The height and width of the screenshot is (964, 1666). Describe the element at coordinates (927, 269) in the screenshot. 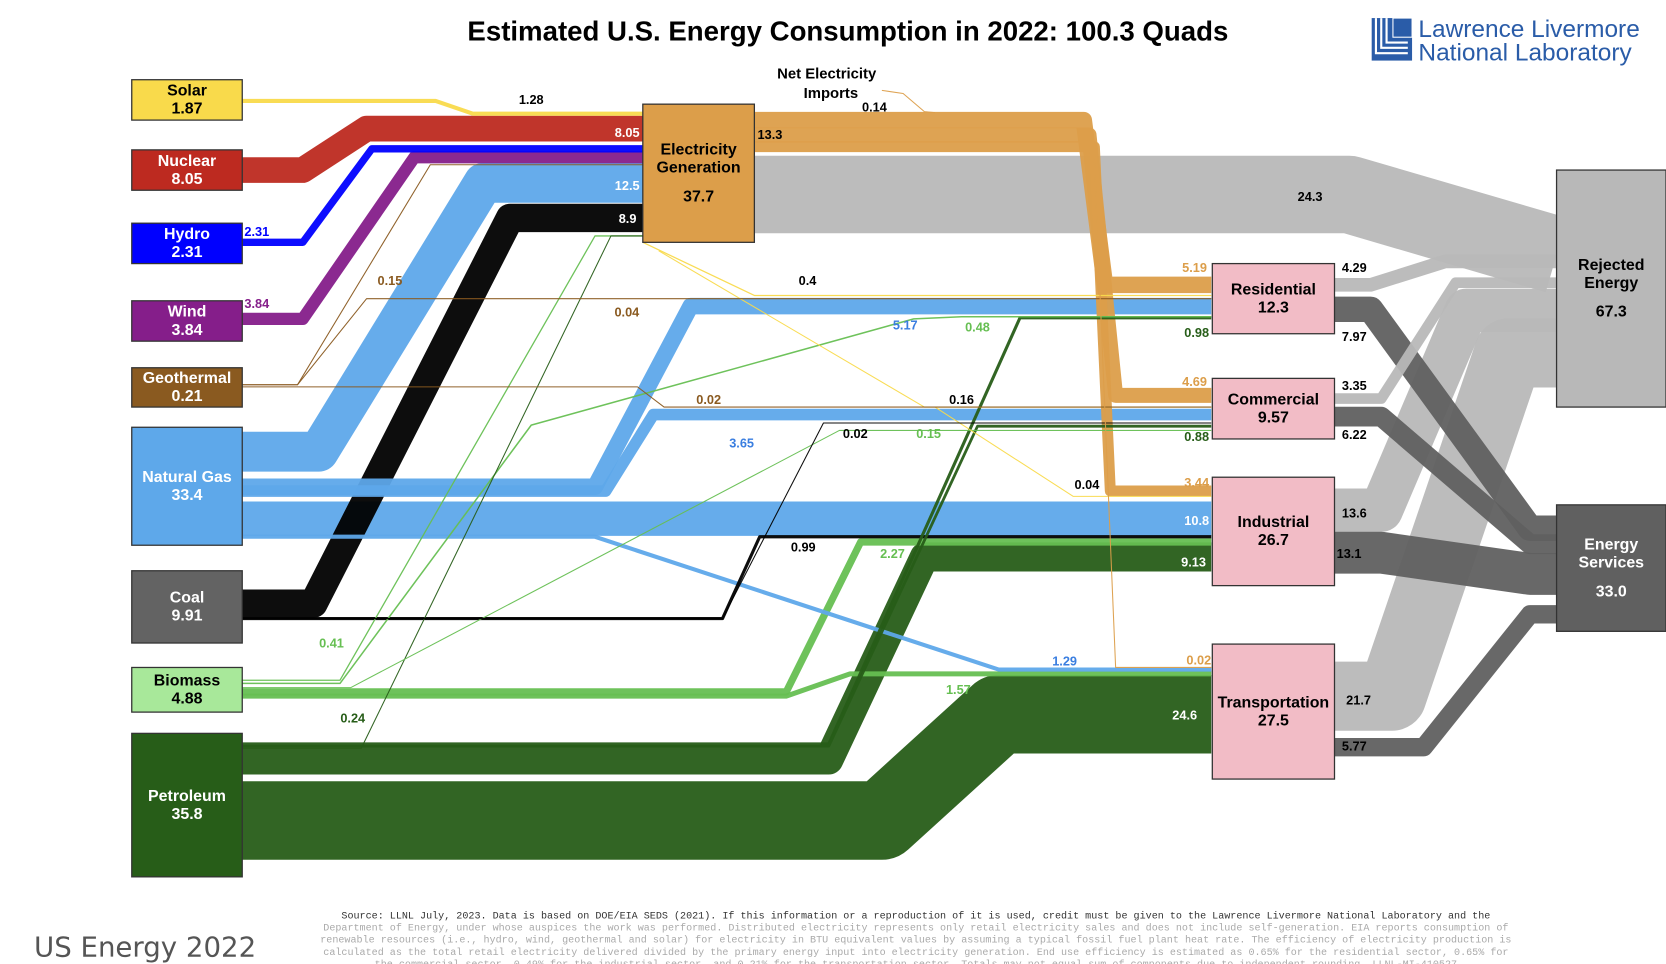

I see `flow-solar-to-residential` at that location.